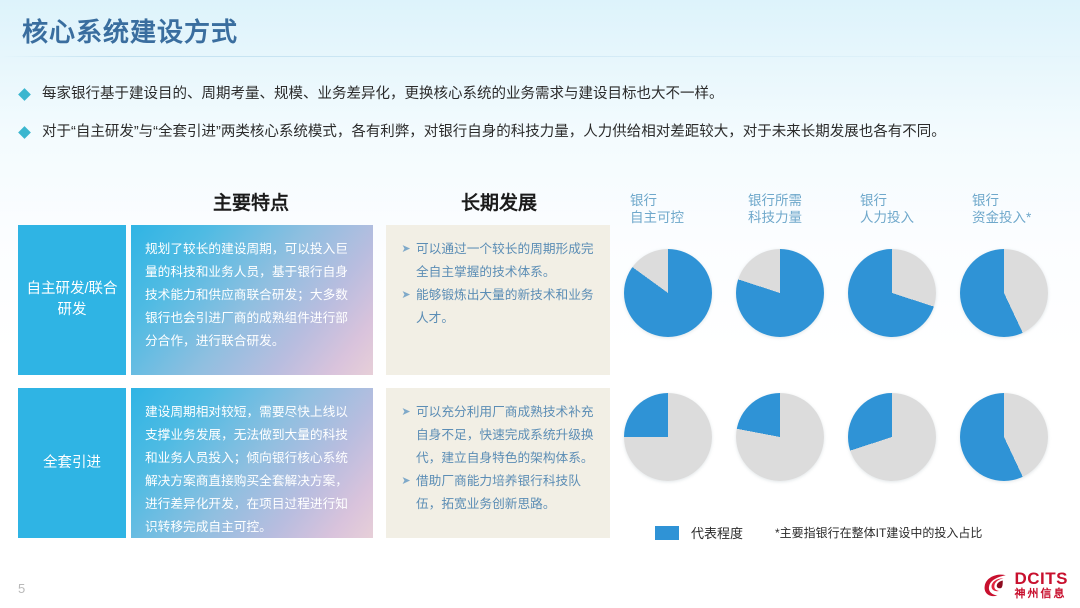  Describe the element at coordinates (505, 306) in the screenshot. I see `longterm-text: 能够锻炼出大量的新技术和业务人才。` at that location.